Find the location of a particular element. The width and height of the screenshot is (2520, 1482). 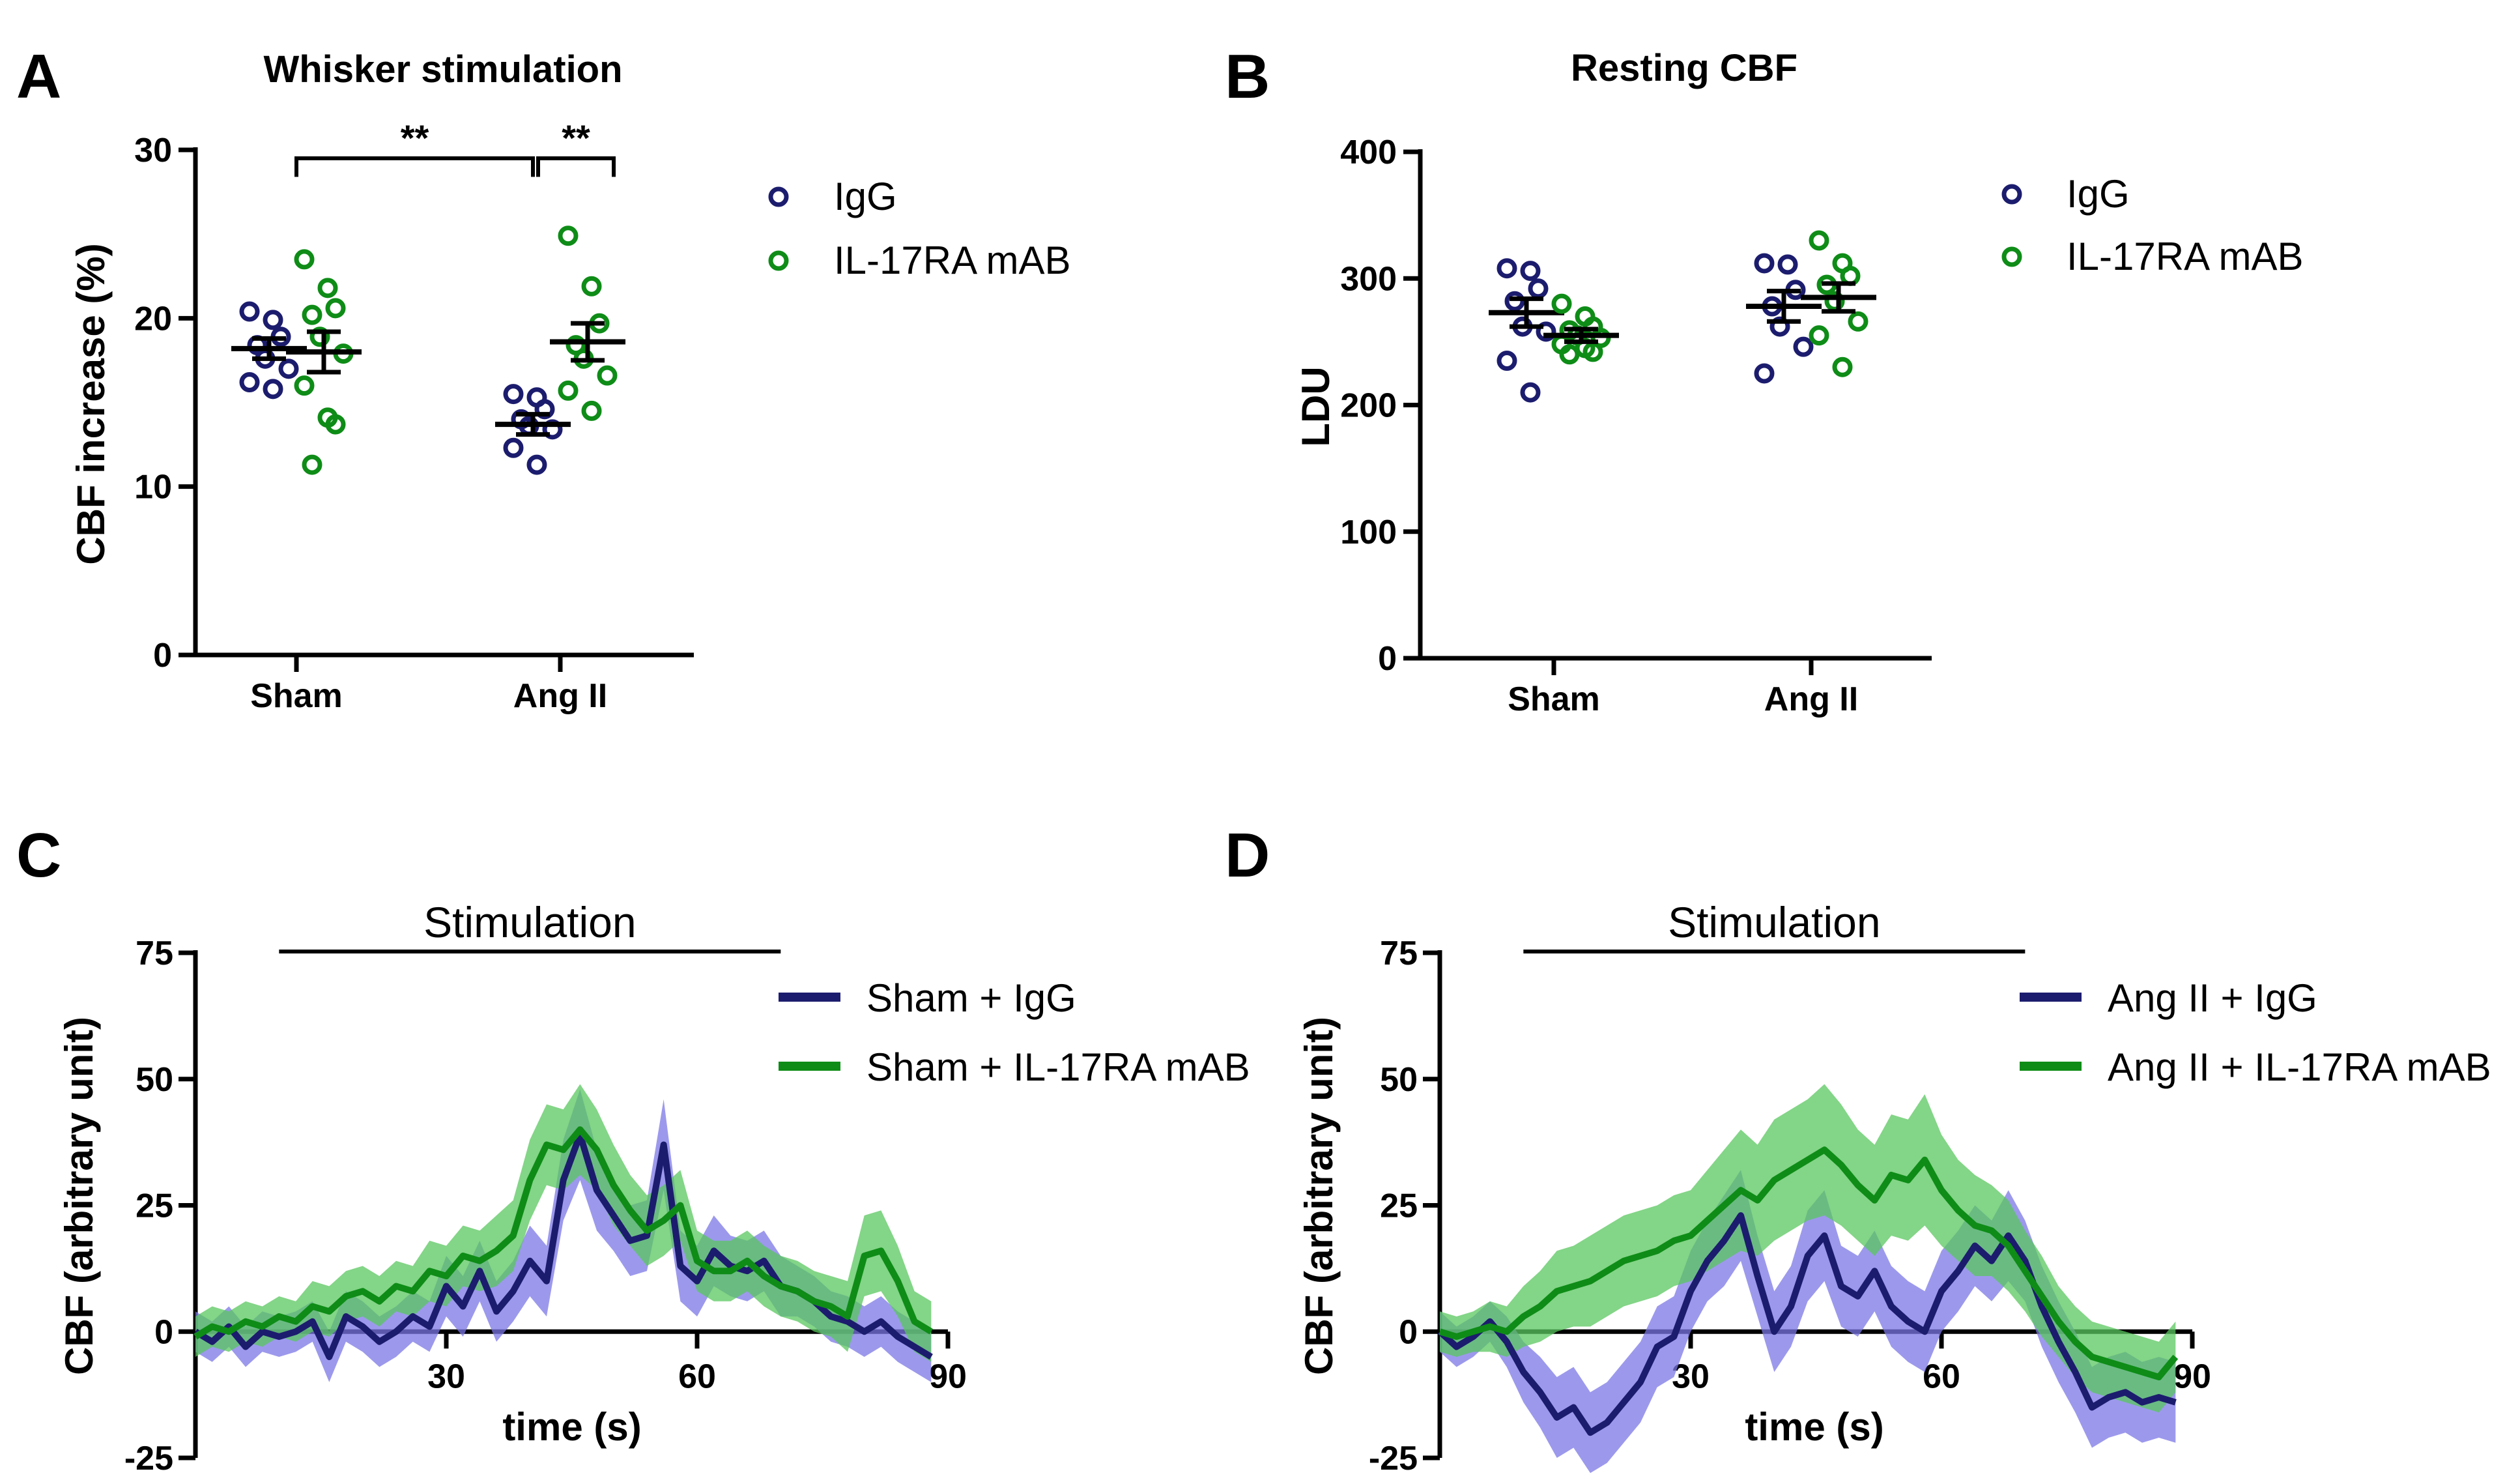

panel-a-axes: 0 10 20 30 Sham Ang II is located at coordinates (414, 423).